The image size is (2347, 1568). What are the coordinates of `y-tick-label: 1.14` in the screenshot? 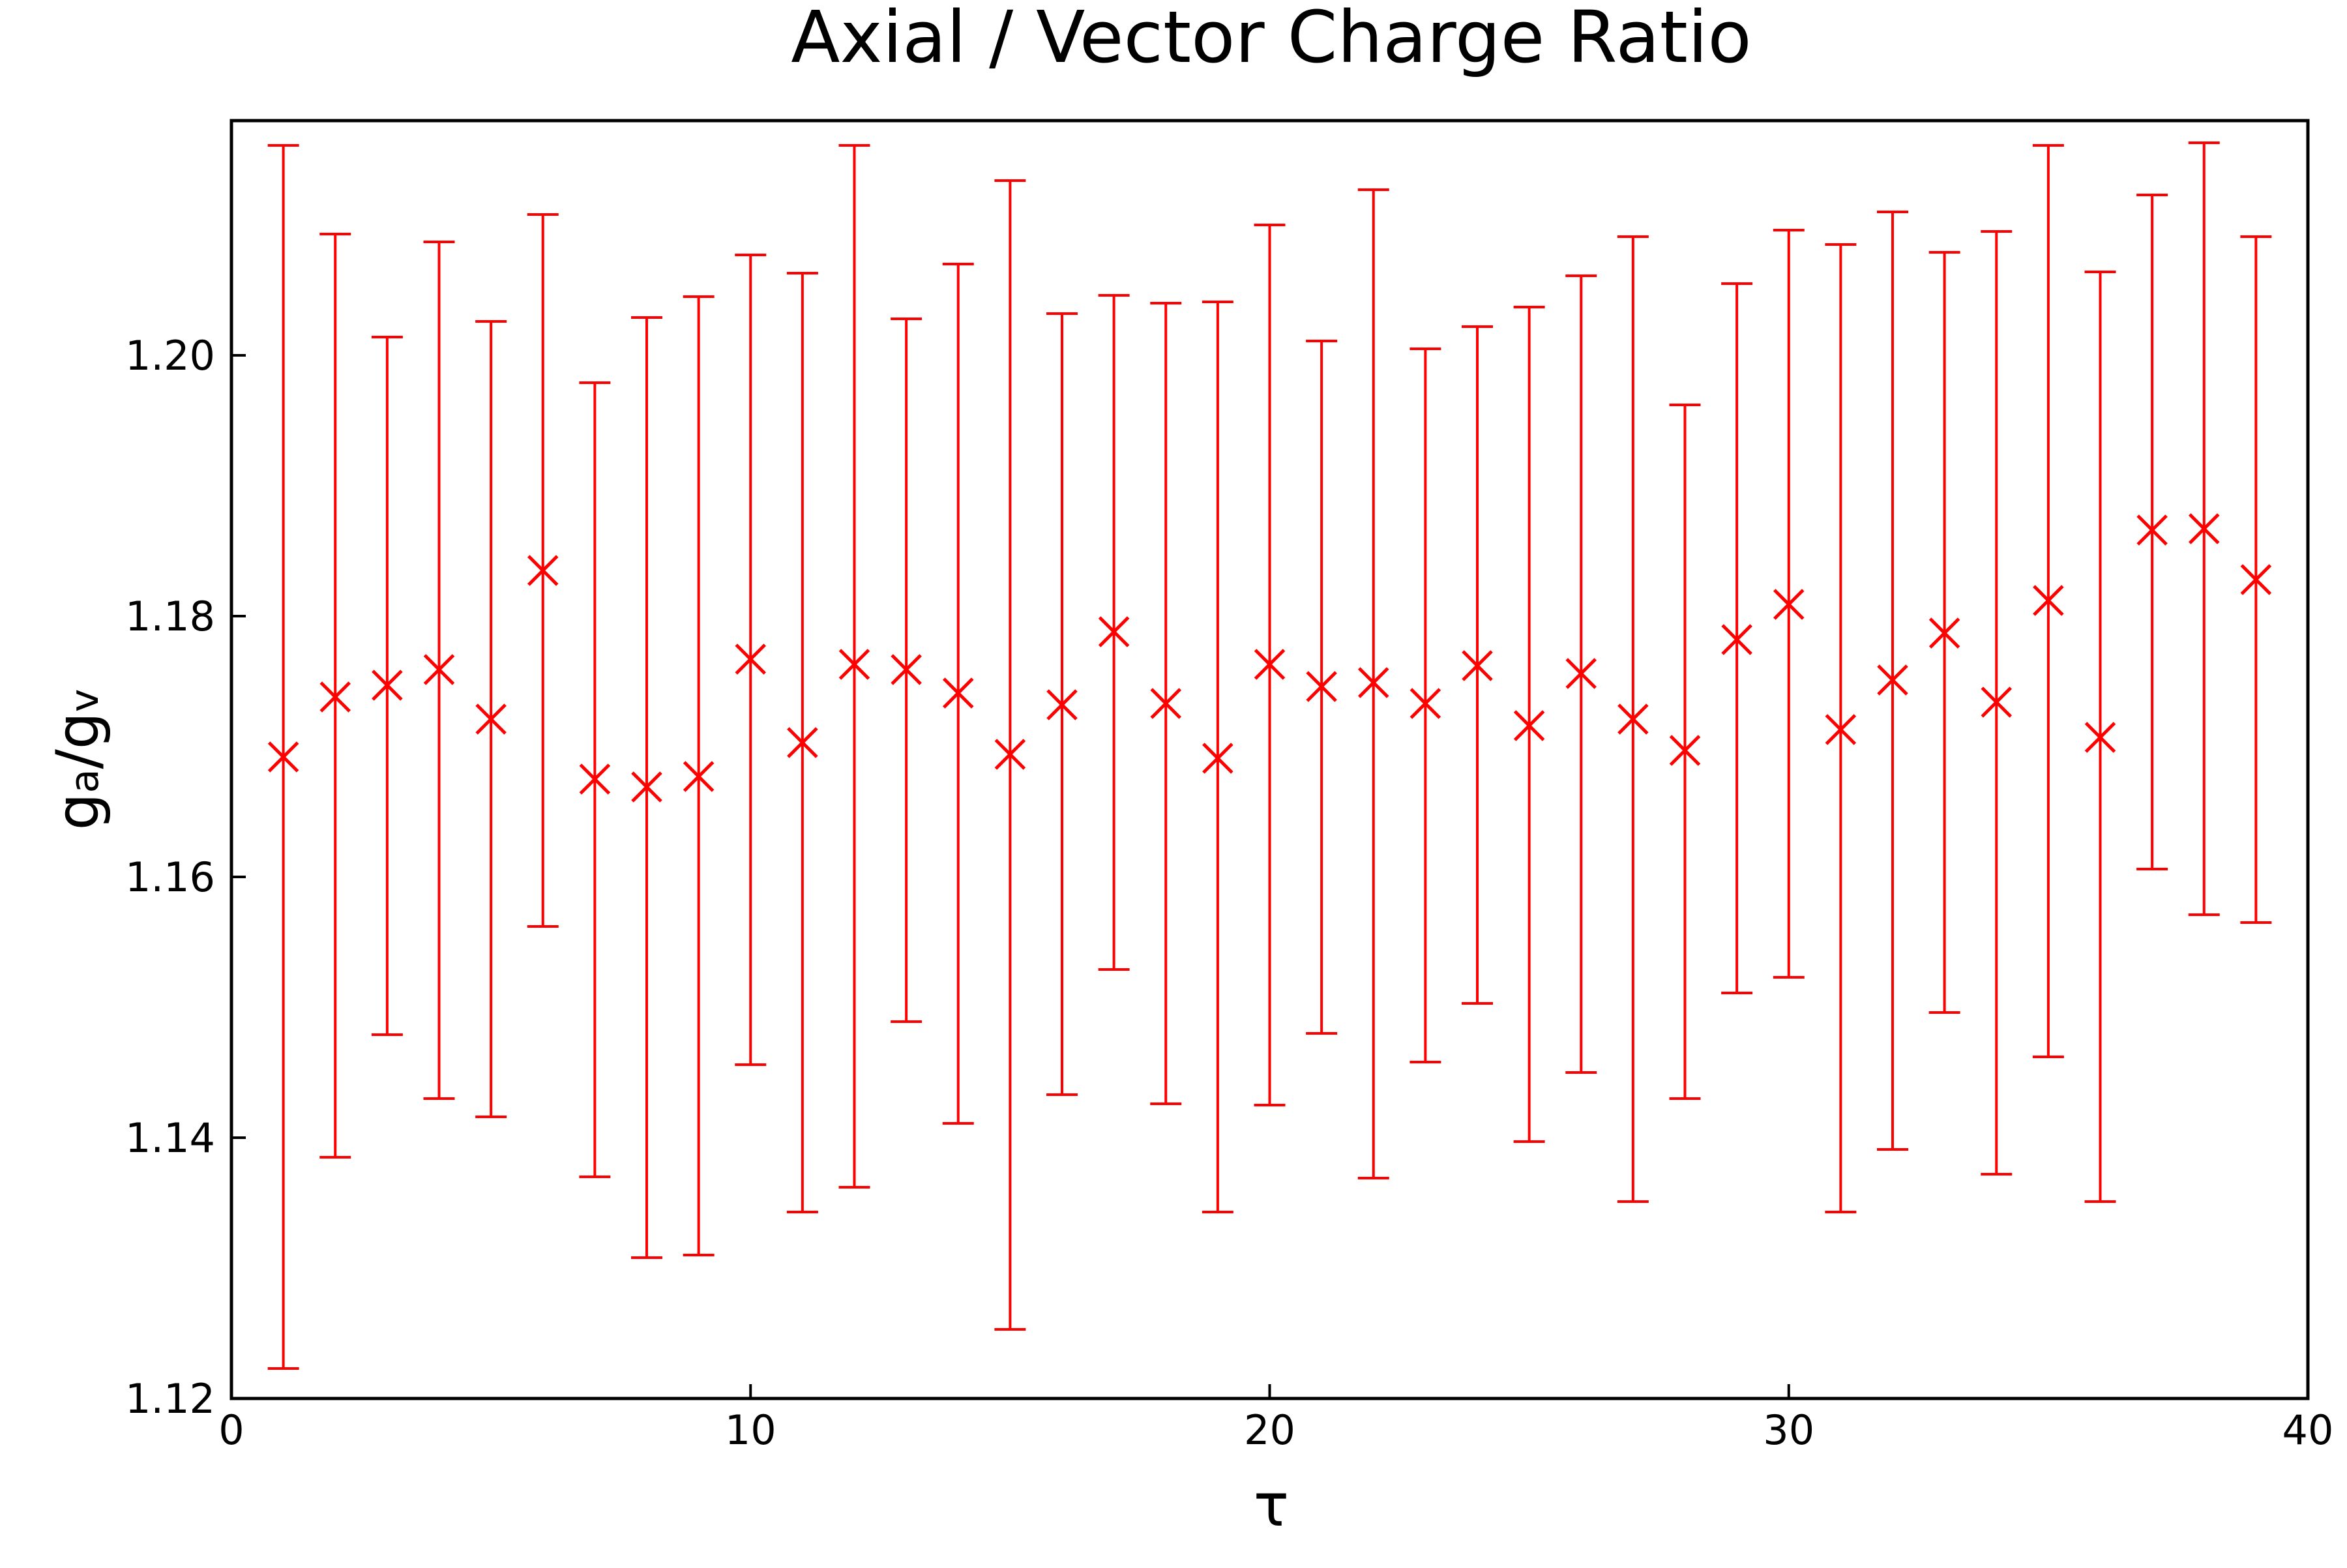 It's located at (170, 1138).